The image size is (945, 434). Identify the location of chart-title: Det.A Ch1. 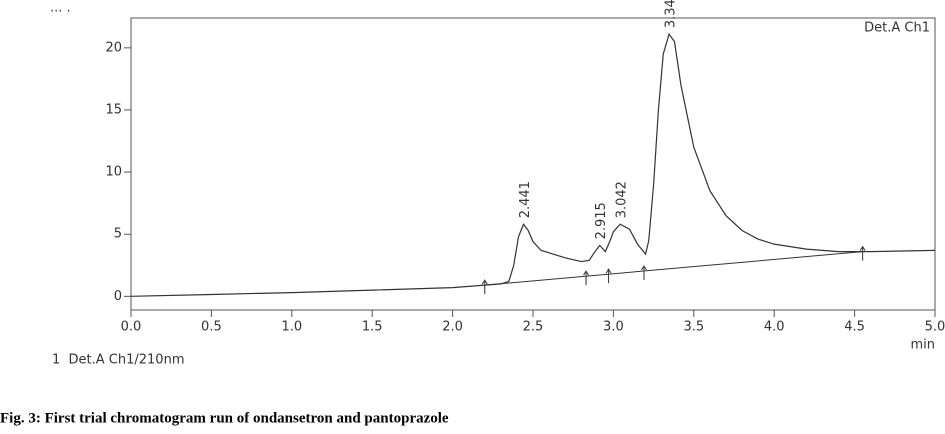
(897, 28).